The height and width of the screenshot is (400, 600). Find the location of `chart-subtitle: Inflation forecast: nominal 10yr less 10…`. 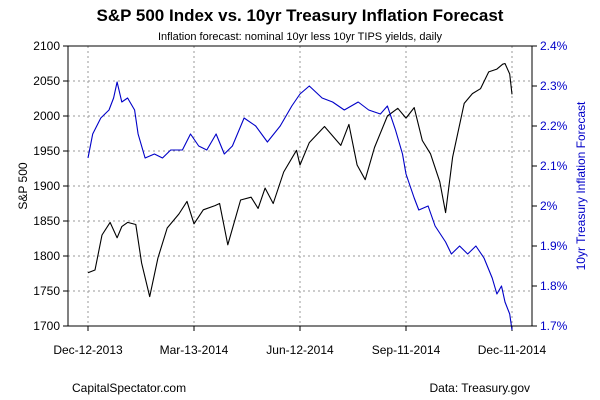

chart-subtitle: Inflation forecast: nominal 10yr less 10… is located at coordinates (300, 37).